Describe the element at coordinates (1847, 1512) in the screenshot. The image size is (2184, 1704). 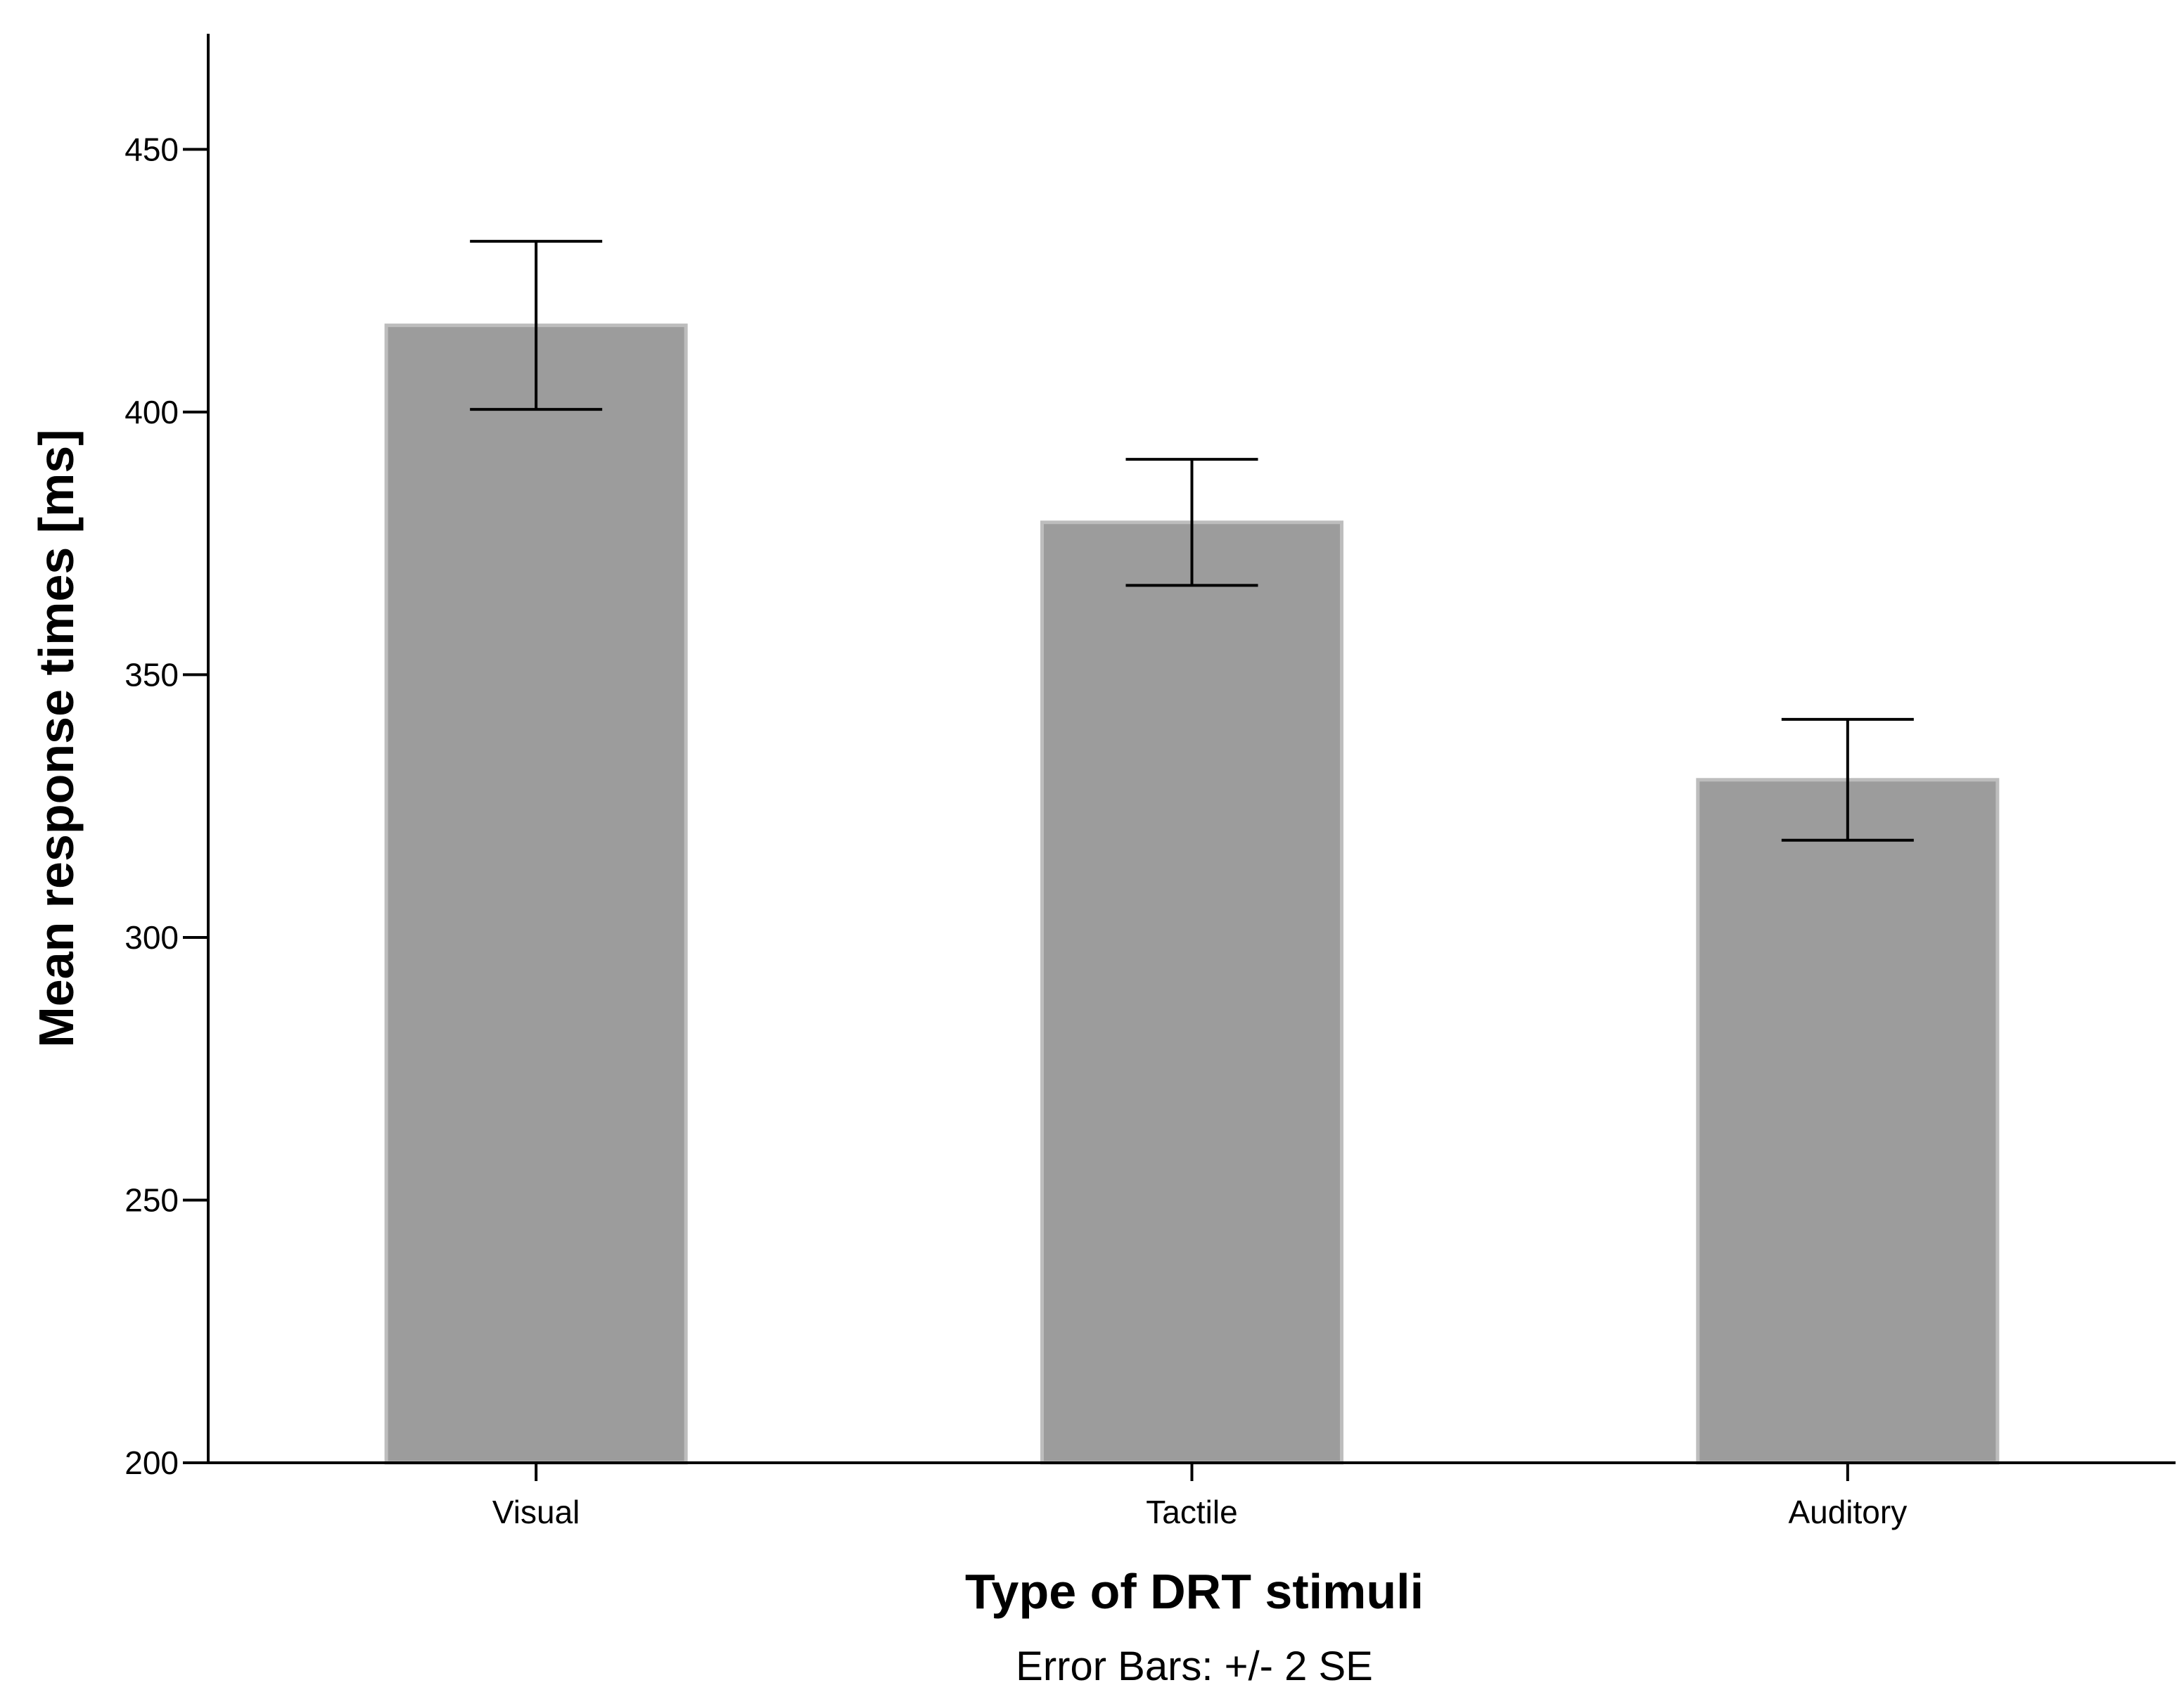
I see `x-tick-label-auditory: Auditory` at that location.